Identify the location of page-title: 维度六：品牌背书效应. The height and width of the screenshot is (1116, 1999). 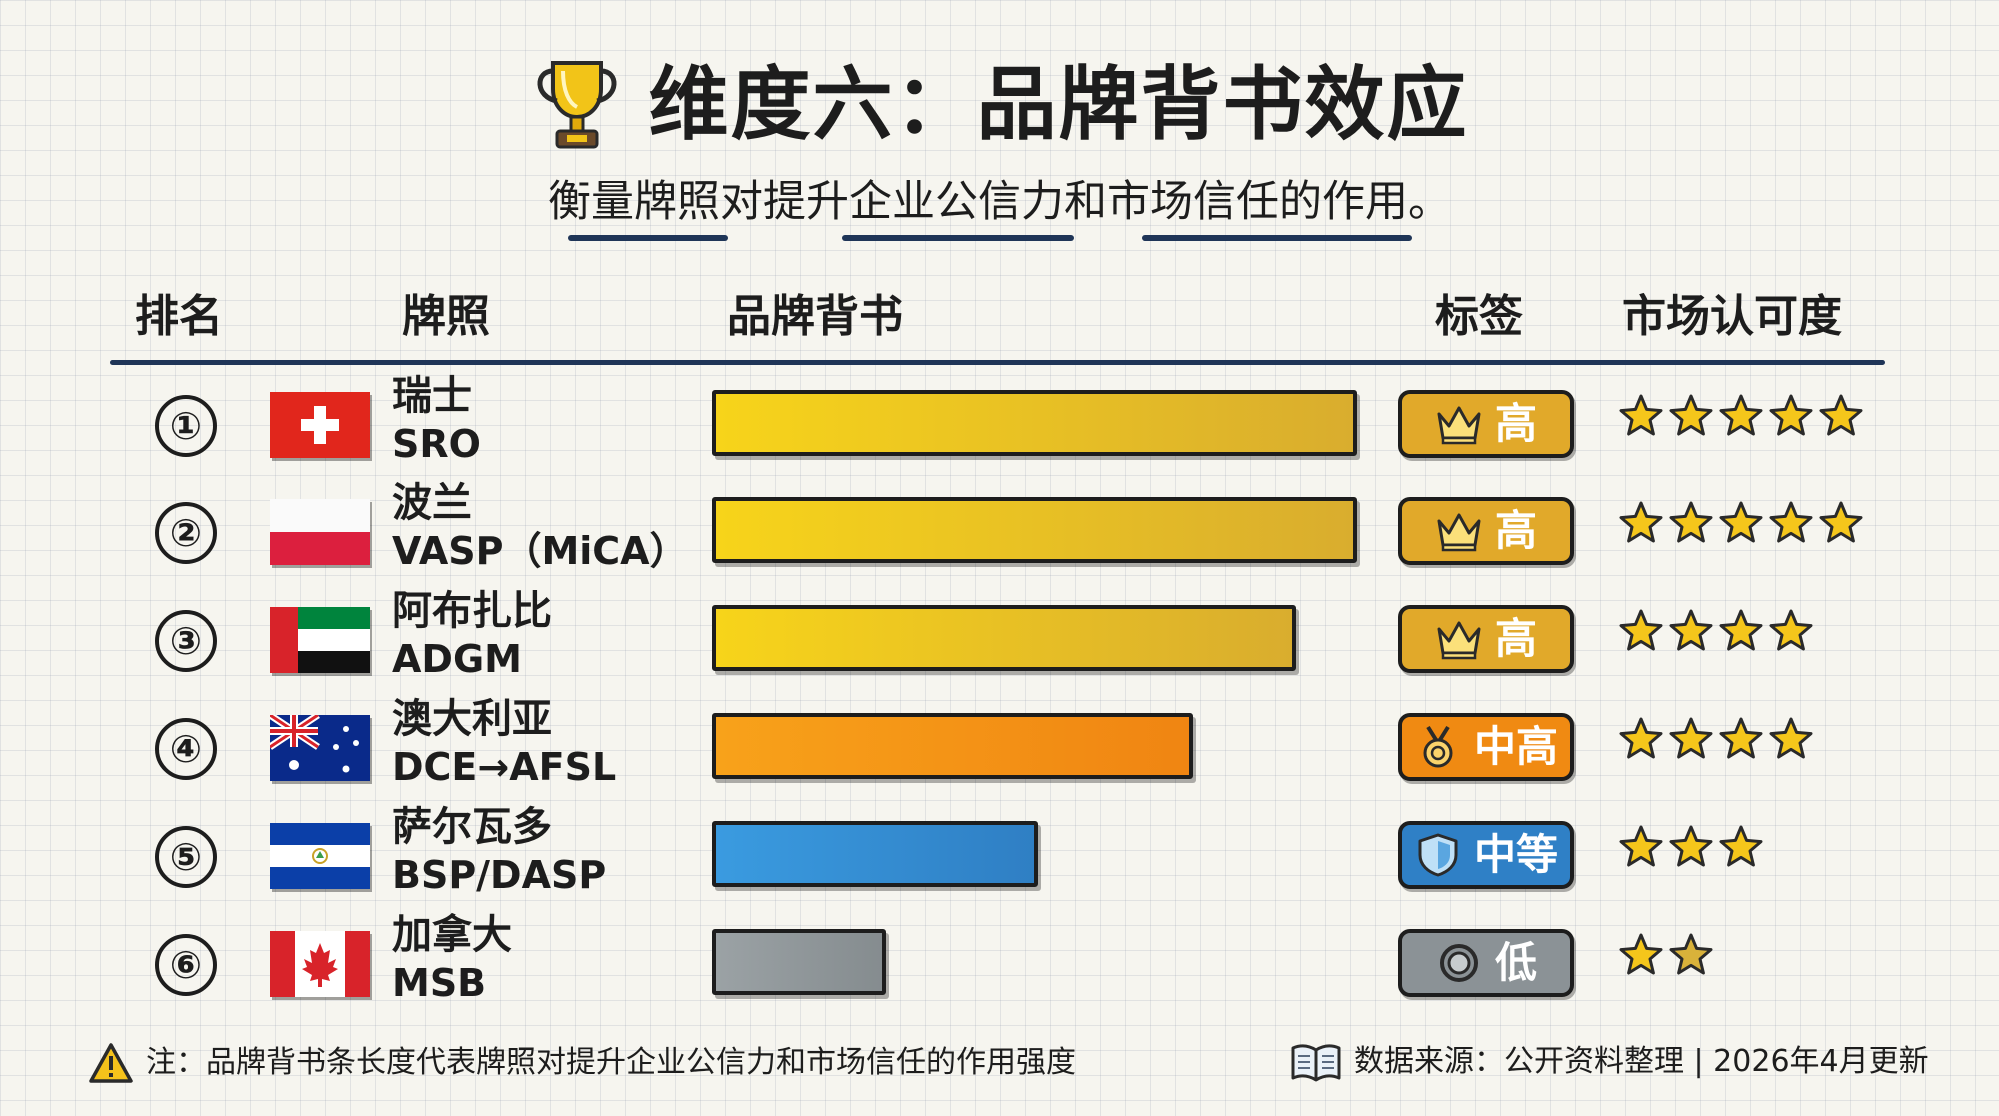
(1058, 104).